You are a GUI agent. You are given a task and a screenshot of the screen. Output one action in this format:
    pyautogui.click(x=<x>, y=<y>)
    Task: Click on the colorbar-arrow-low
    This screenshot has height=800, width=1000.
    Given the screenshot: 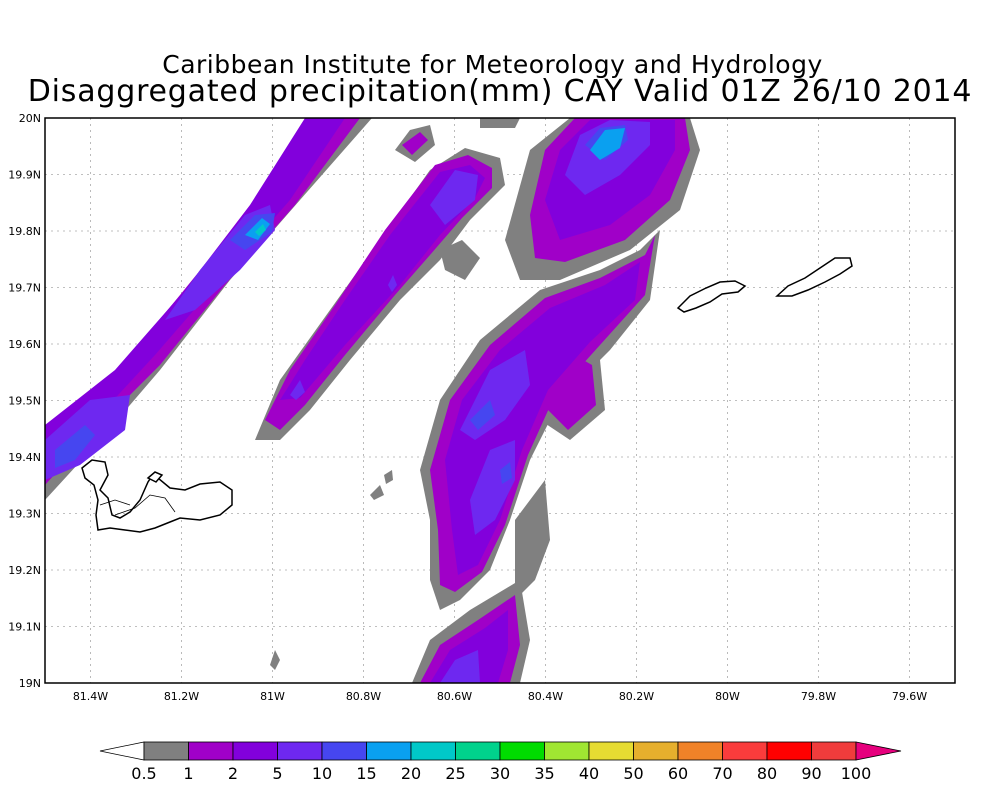 What is the action you would take?
    pyautogui.click(x=122, y=751)
    